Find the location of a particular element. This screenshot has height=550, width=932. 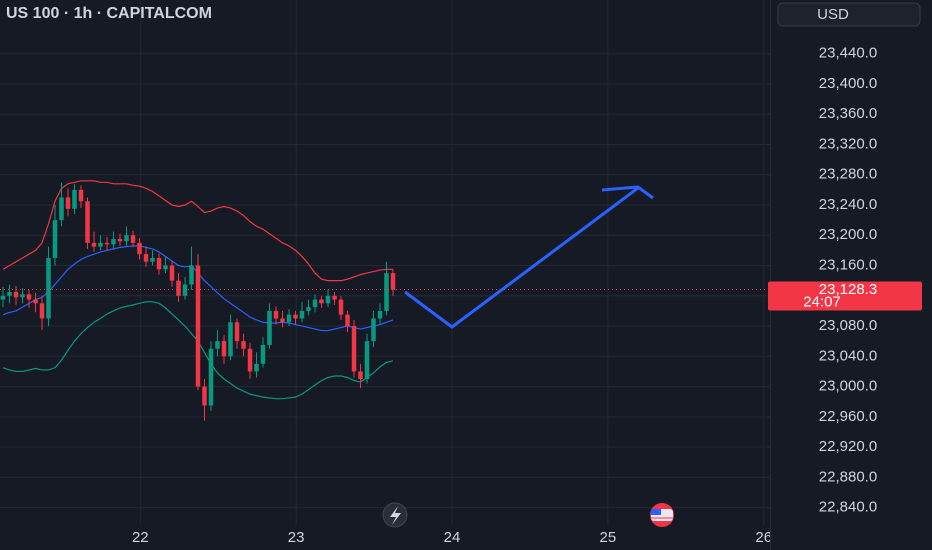

y-tick-label: 23,160.0 is located at coordinates (848, 264).